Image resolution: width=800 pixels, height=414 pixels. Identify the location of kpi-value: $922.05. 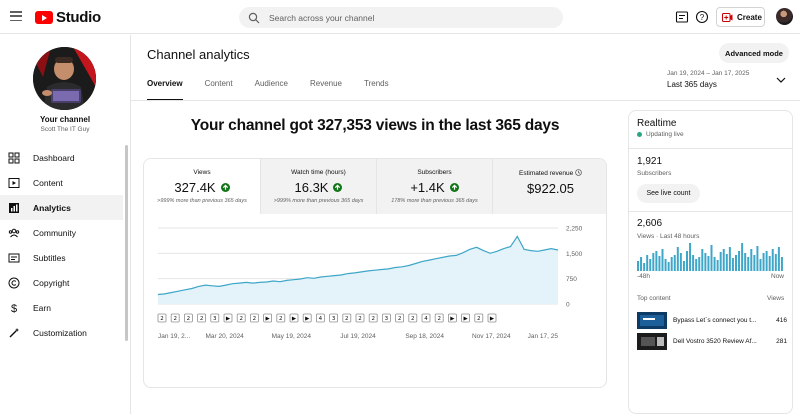
(550, 188).